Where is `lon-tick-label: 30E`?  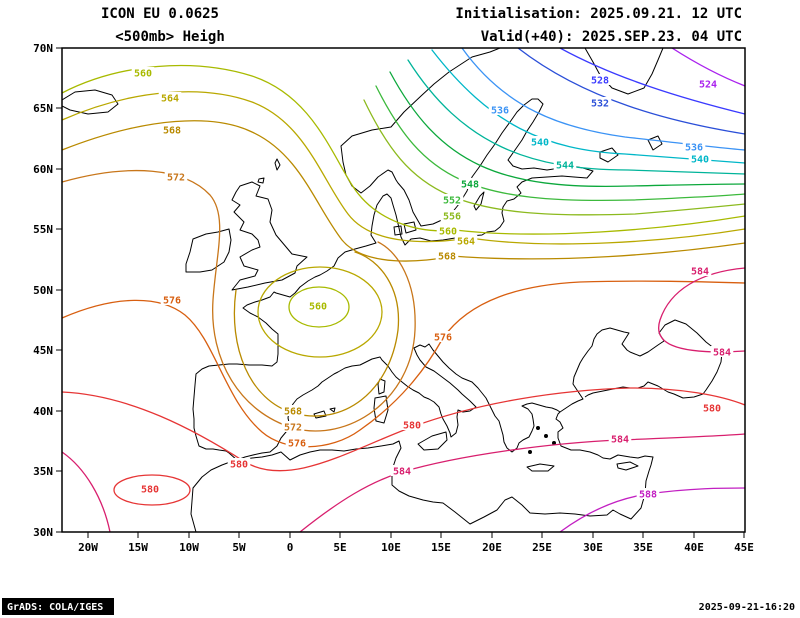
lon-tick-label: 30E is located at coordinates (593, 547).